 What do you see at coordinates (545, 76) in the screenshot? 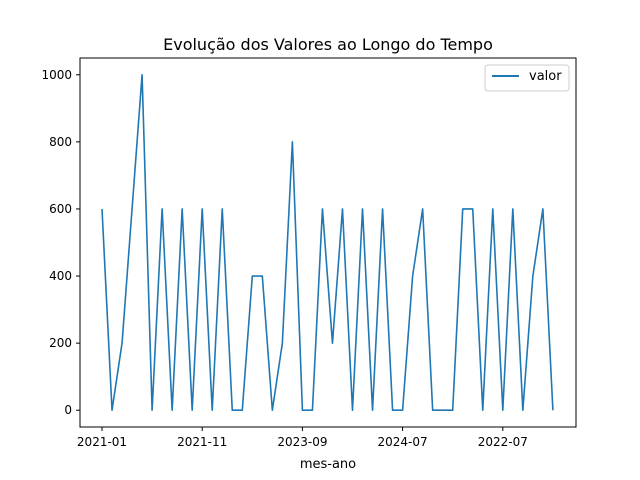
I see `legend-label: valor` at bounding box center [545, 76].